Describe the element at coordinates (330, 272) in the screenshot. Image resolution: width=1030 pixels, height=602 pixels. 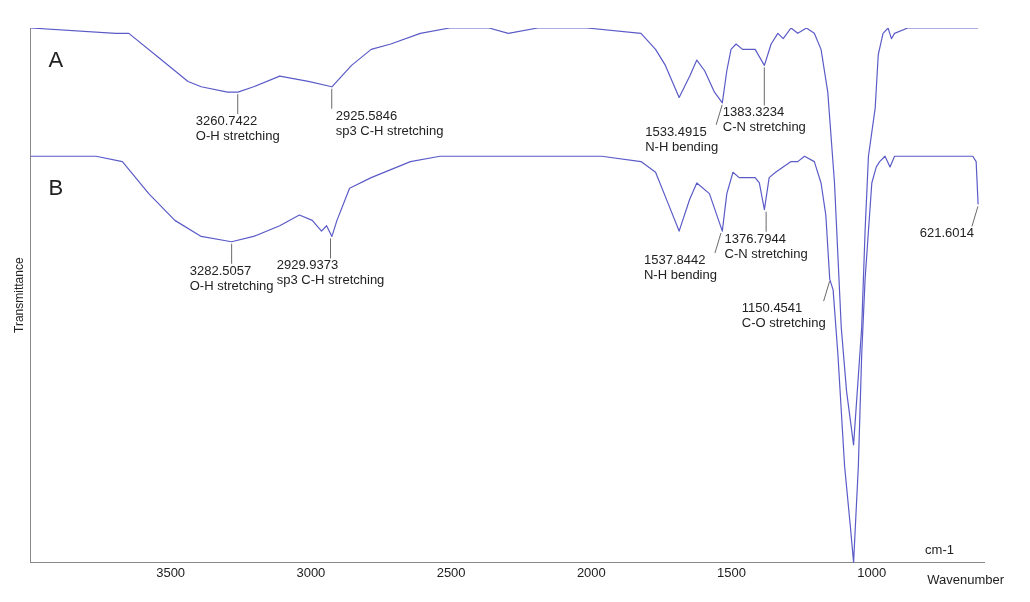
I see `annotation: 2929.9373 sp3 C-H stretching` at that location.